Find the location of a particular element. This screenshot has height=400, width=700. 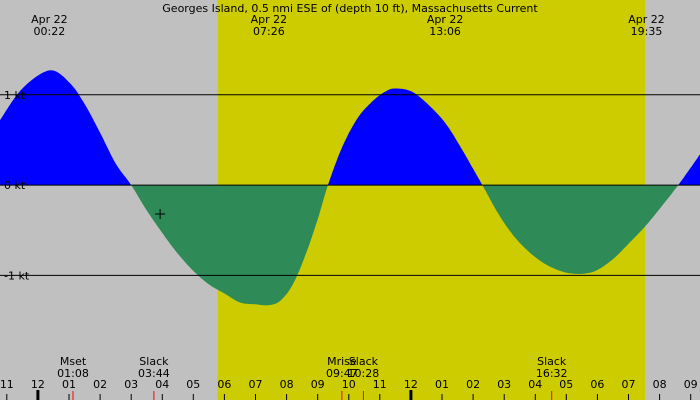

y-tick-label: -1 kt is located at coordinates (17, 275).